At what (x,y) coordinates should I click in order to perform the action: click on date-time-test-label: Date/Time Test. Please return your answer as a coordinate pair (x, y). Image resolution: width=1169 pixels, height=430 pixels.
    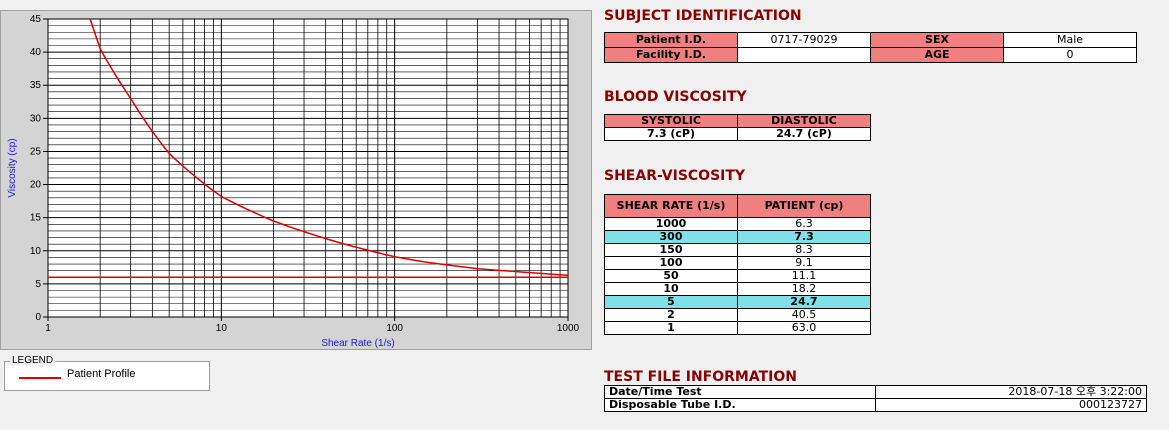
    Looking at the image, I should click on (740, 392).